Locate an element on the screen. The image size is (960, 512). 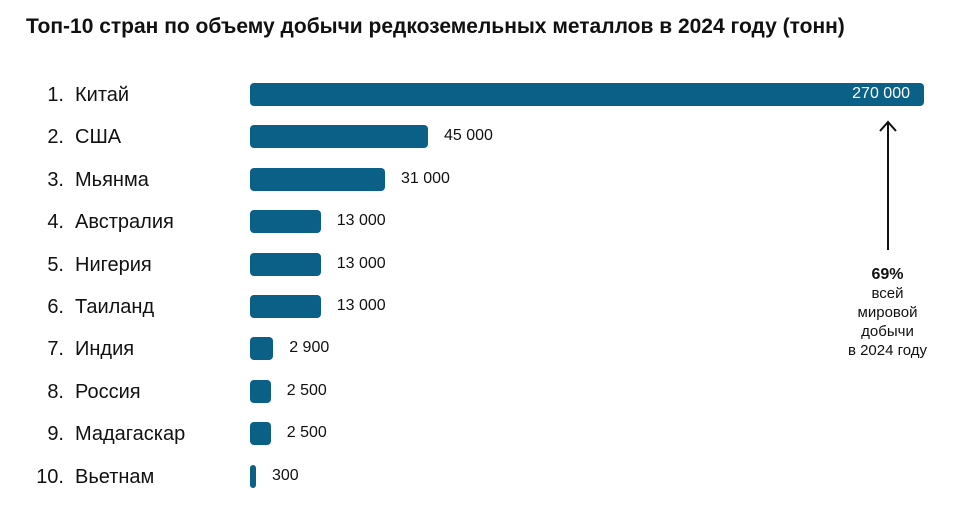
rank-label: 7. is located at coordinates (55, 349).